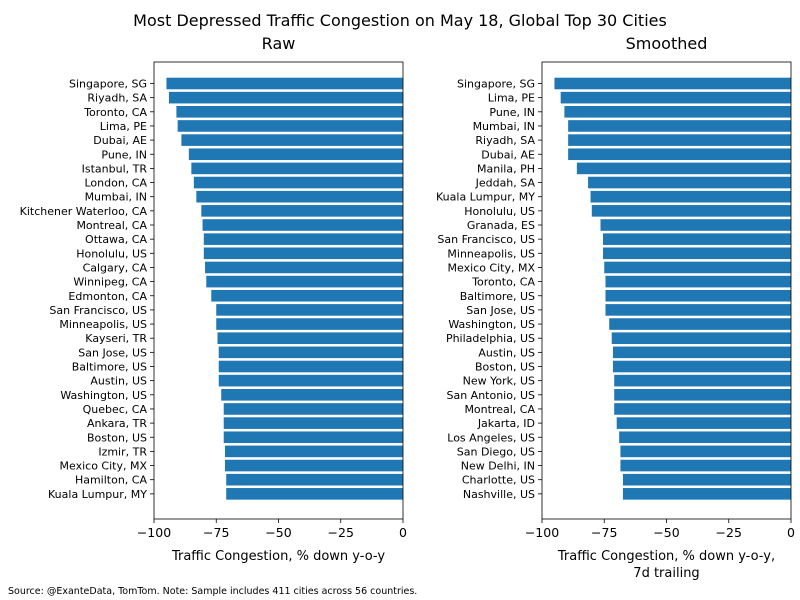 The height and width of the screenshot is (600, 800). What do you see at coordinates (486, 239) in the screenshot?
I see `smoothed-category-label: San Francisco, US` at bounding box center [486, 239].